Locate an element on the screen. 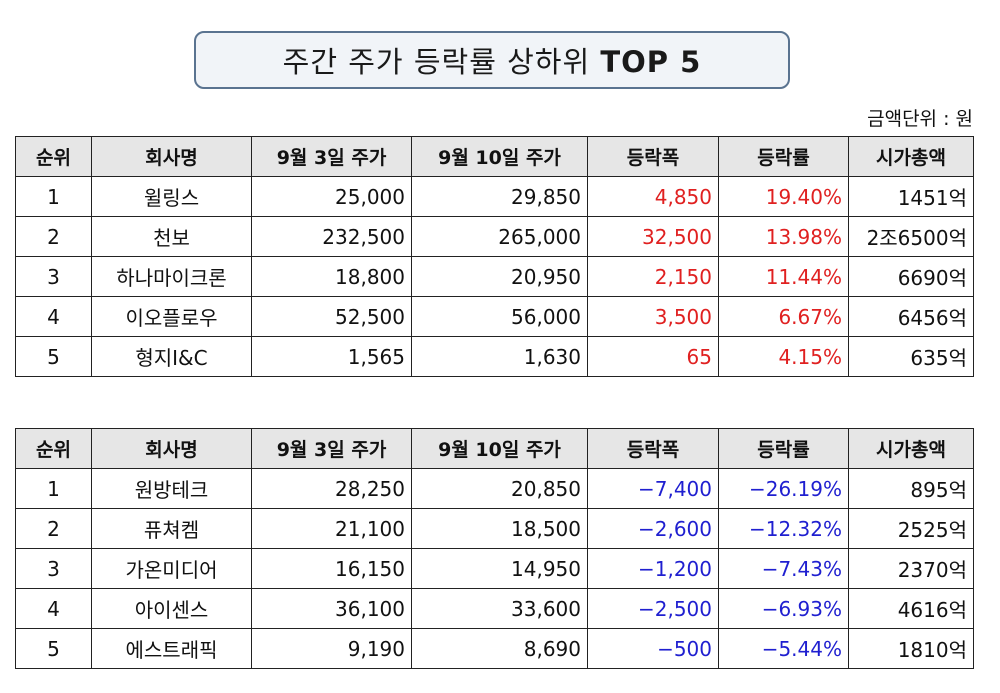 The width and height of the screenshot is (1000, 693). table-row: 3 하나마이크론 18,800 20,950 2,150 11.44% 6690억 is located at coordinates (494, 276).